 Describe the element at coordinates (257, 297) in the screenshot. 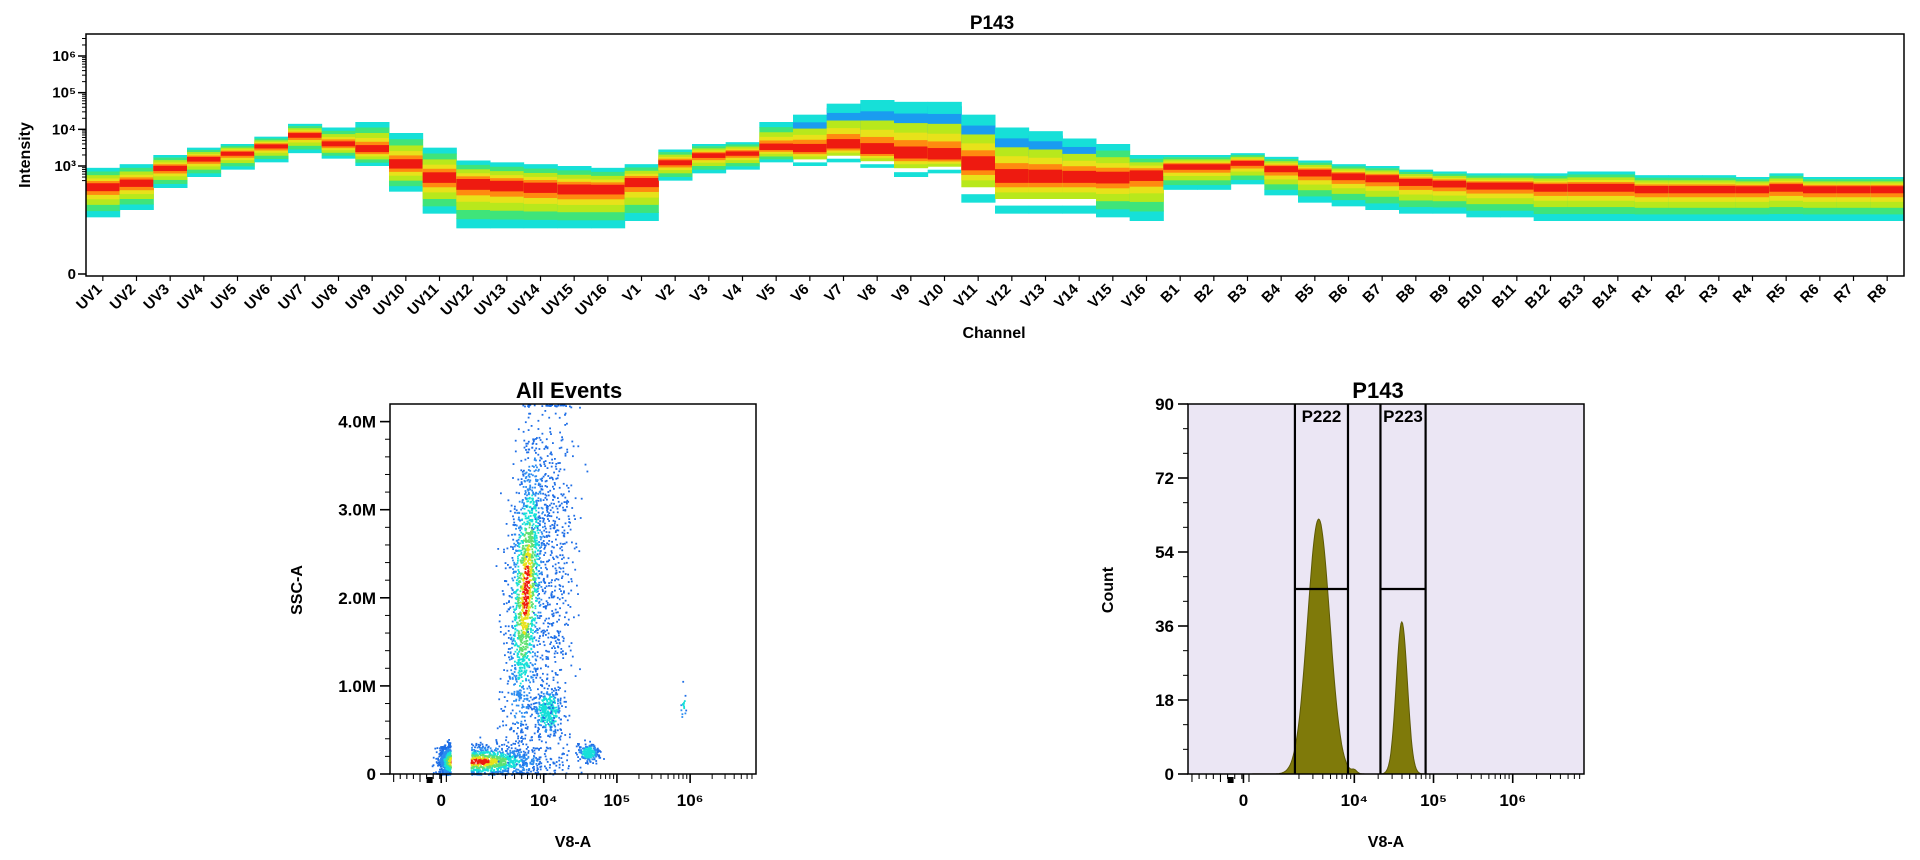

I see `spectrum-x-tick-label: UV6` at that location.